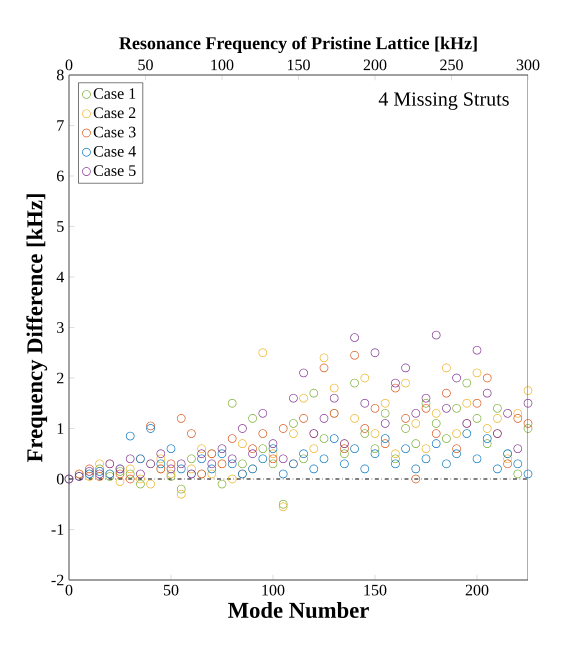  Describe the element at coordinates (60, 479) in the screenshot. I see `y-tick-label: 0` at that location.